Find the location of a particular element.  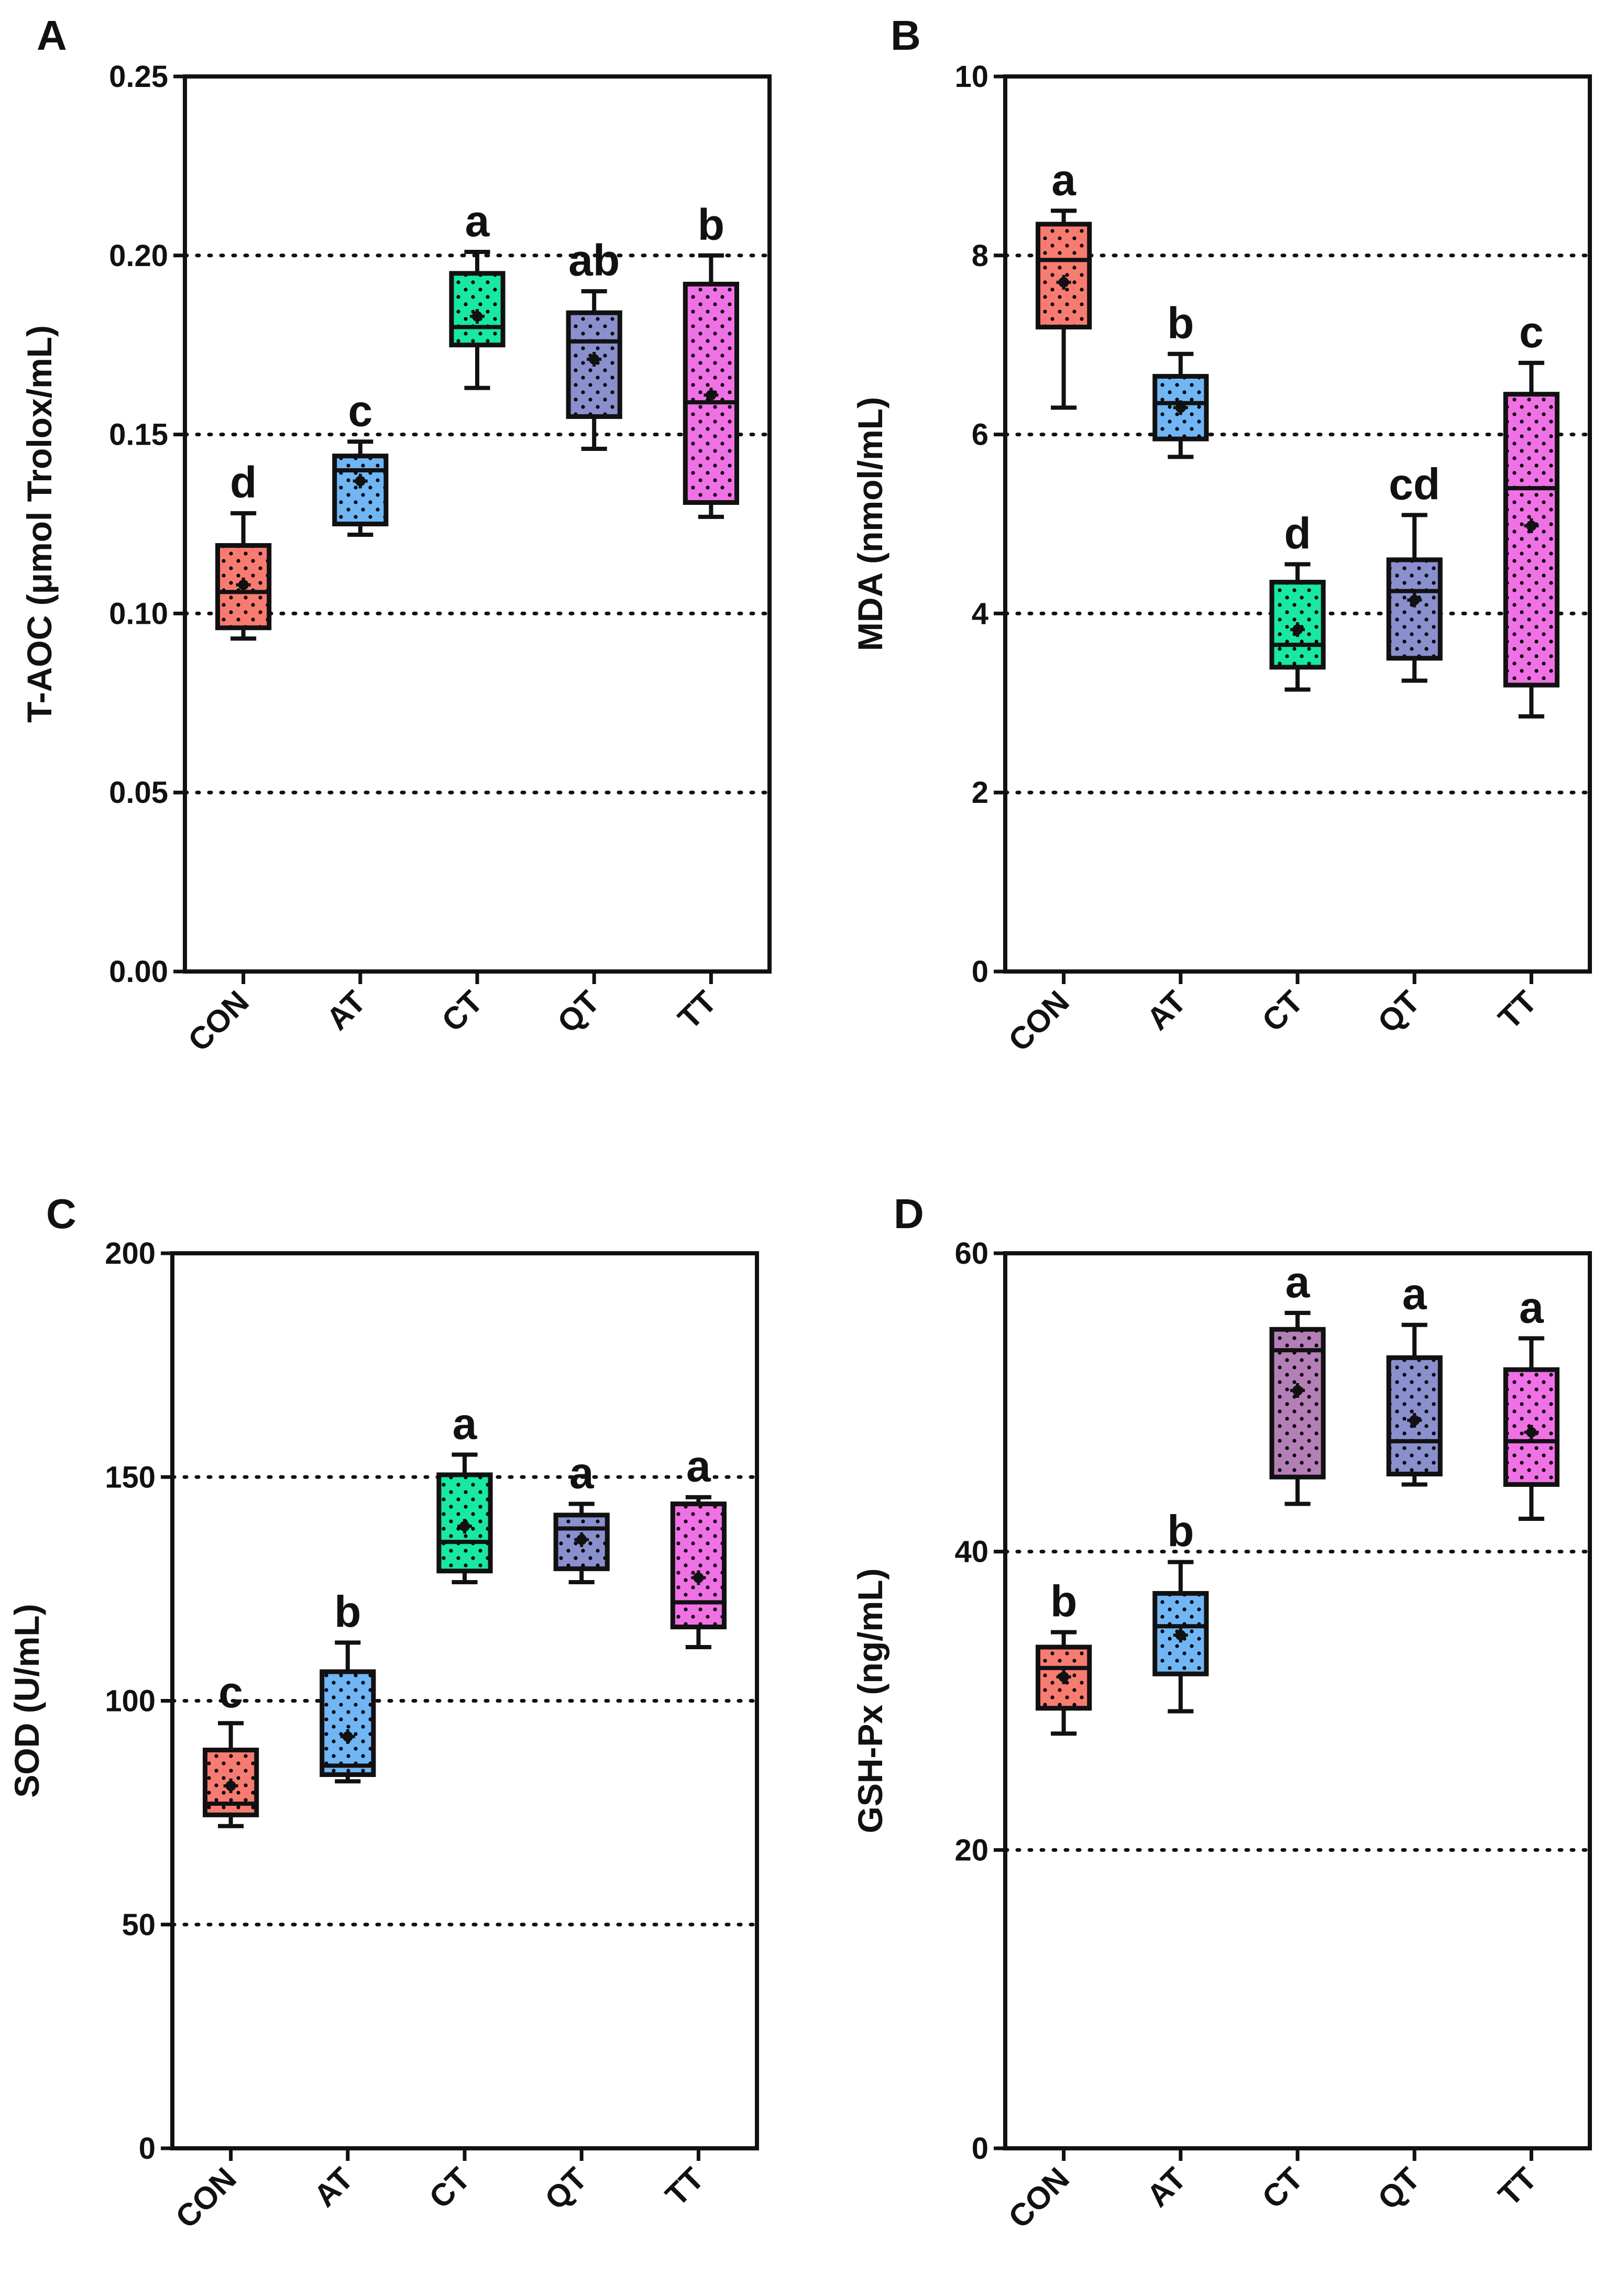

y-tick-label: 8 is located at coordinates (980, 256).